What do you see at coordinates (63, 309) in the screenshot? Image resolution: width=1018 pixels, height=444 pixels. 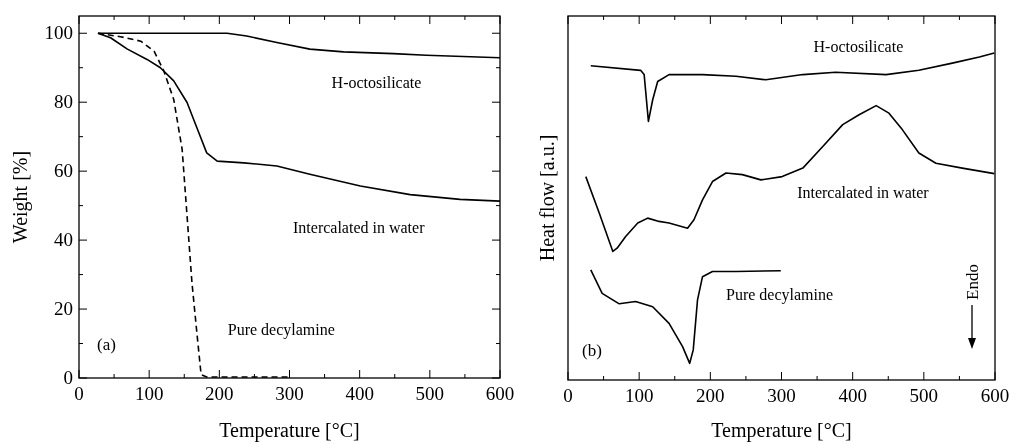 I see `y-tick-label: 20` at bounding box center [63, 309].